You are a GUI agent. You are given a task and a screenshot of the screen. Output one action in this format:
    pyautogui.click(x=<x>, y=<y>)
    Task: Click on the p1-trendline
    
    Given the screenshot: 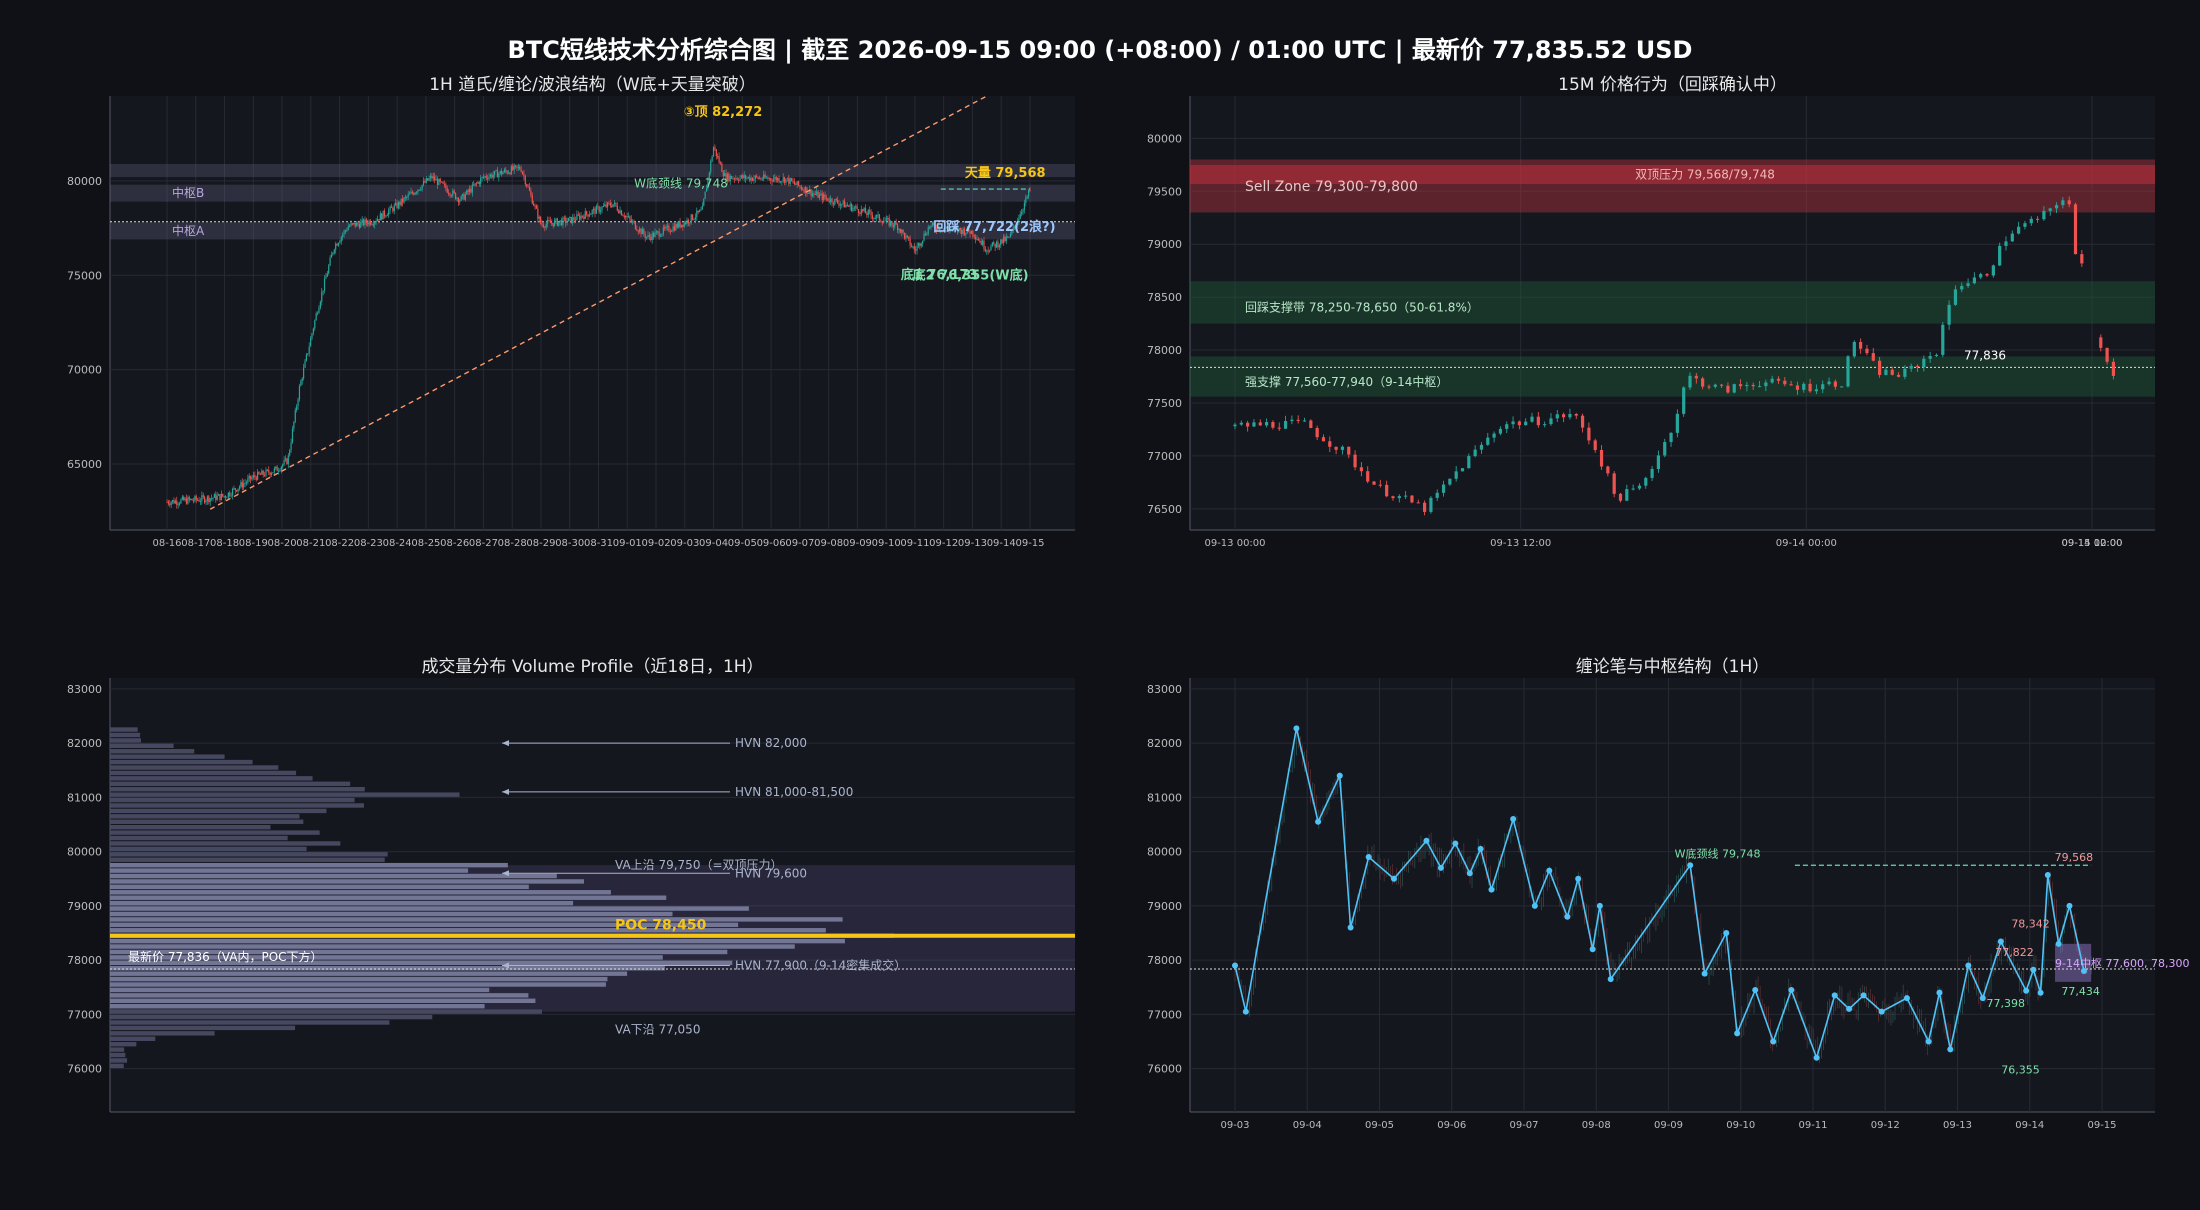 What is the action you would take?
    pyautogui.click(x=598, y=302)
    